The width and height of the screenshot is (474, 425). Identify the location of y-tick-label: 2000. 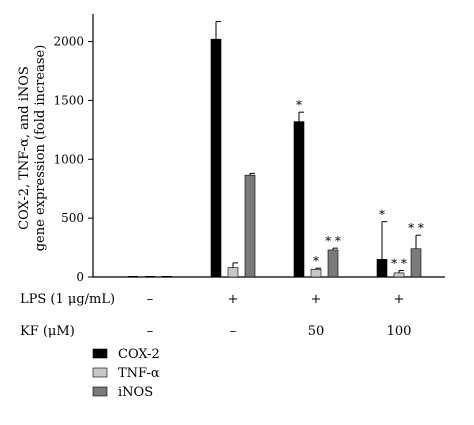
(68, 42).